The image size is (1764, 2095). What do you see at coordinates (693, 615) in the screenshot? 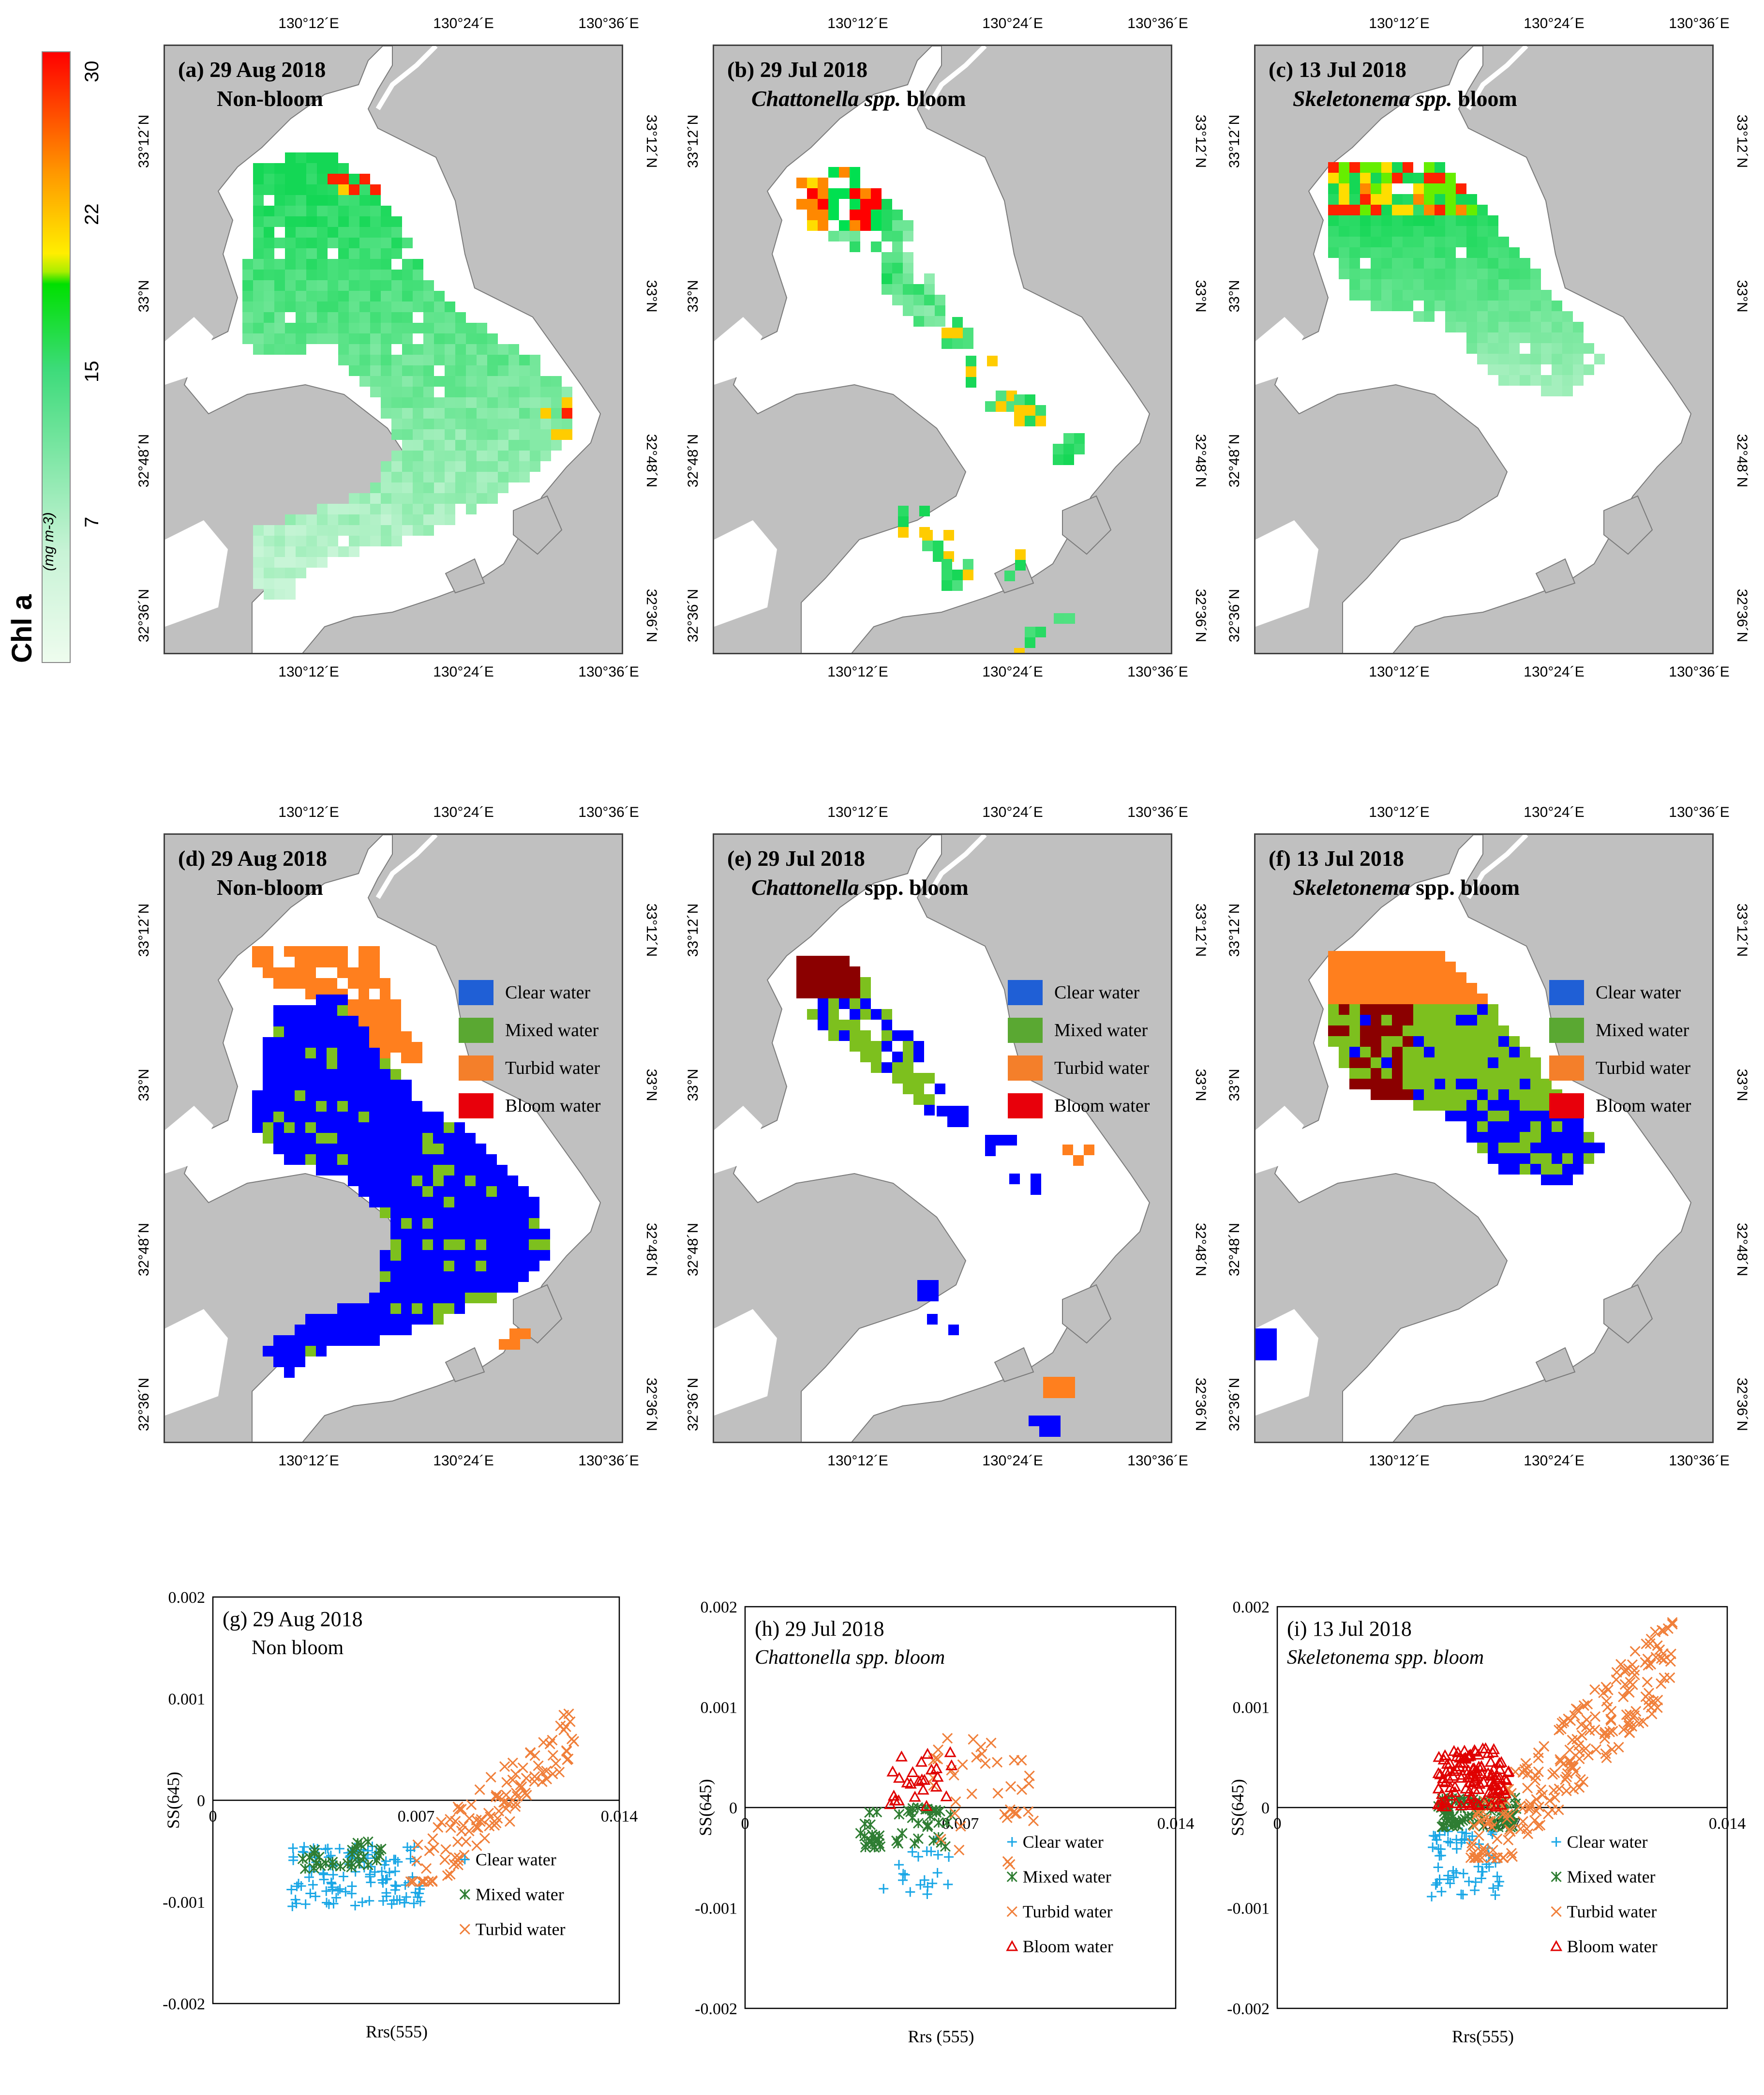
I see `lat-tick-left: 32°36´N` at bounding box center [693, 615].